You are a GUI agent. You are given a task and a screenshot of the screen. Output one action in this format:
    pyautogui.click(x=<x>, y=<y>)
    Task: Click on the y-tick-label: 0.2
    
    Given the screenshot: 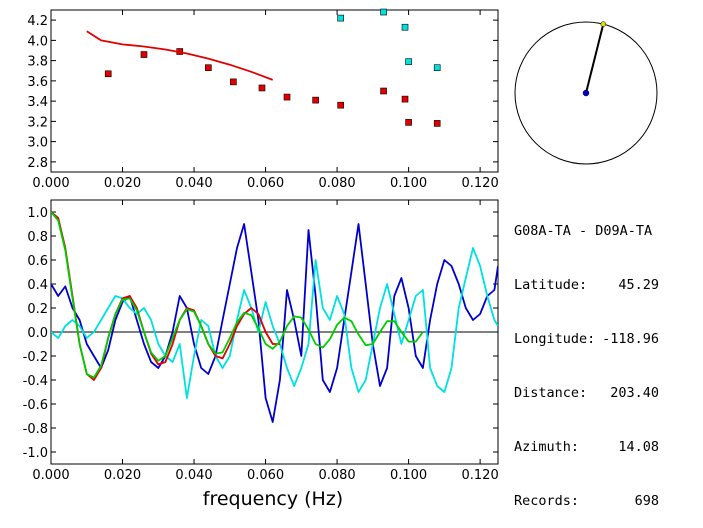 What is the action you would take?
    pyautogui.click(x=37, y=309)
    